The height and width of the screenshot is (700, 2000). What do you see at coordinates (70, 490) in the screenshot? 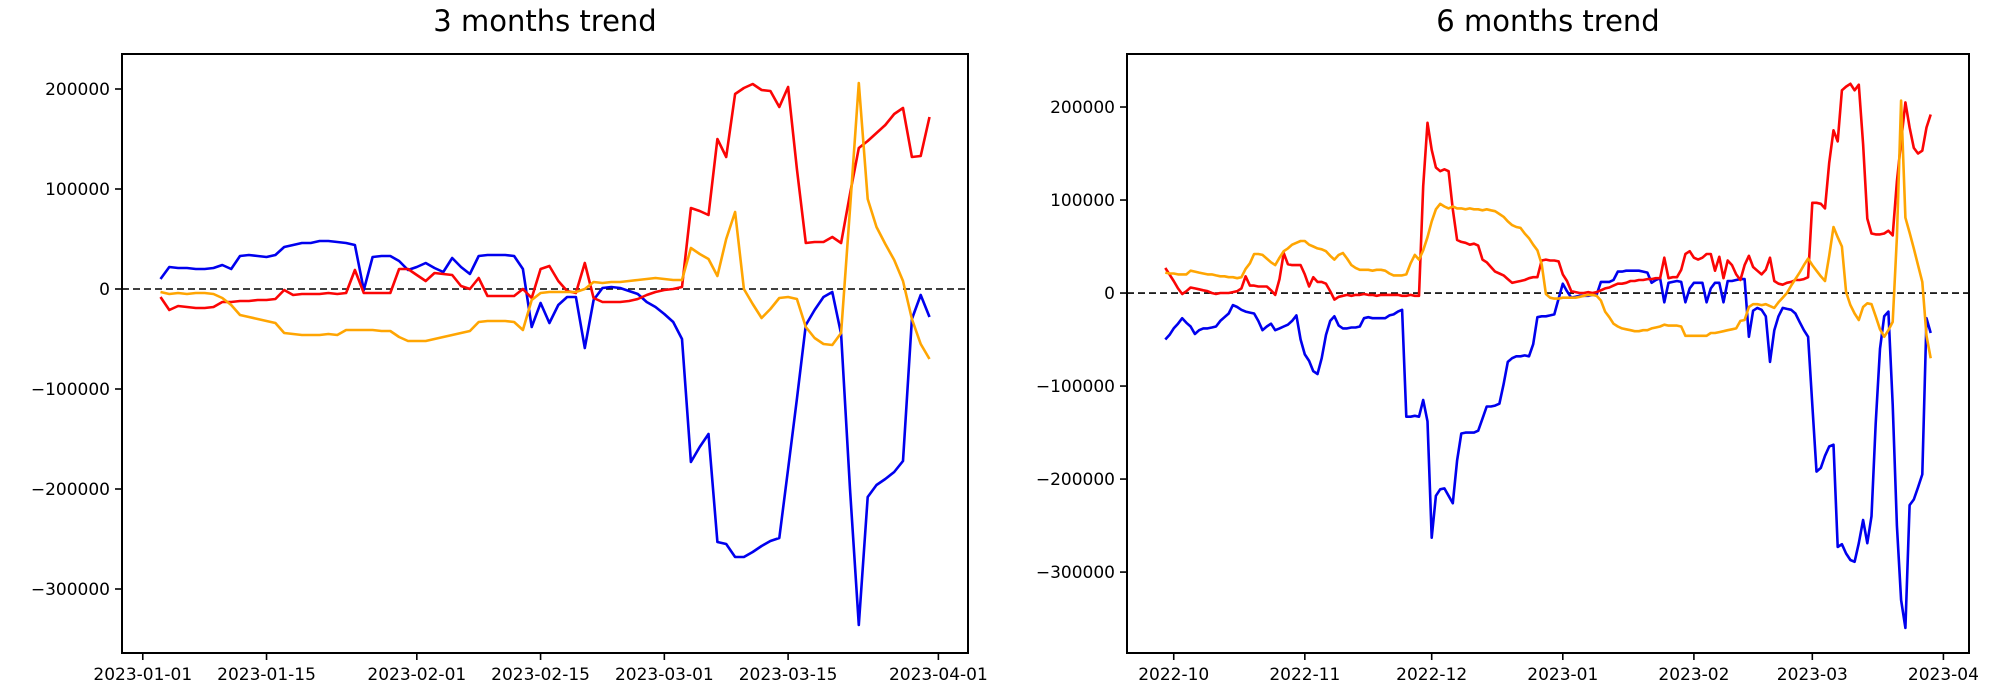
I see `left-y-tick-label: −200000` at bounding box center [70, 490].